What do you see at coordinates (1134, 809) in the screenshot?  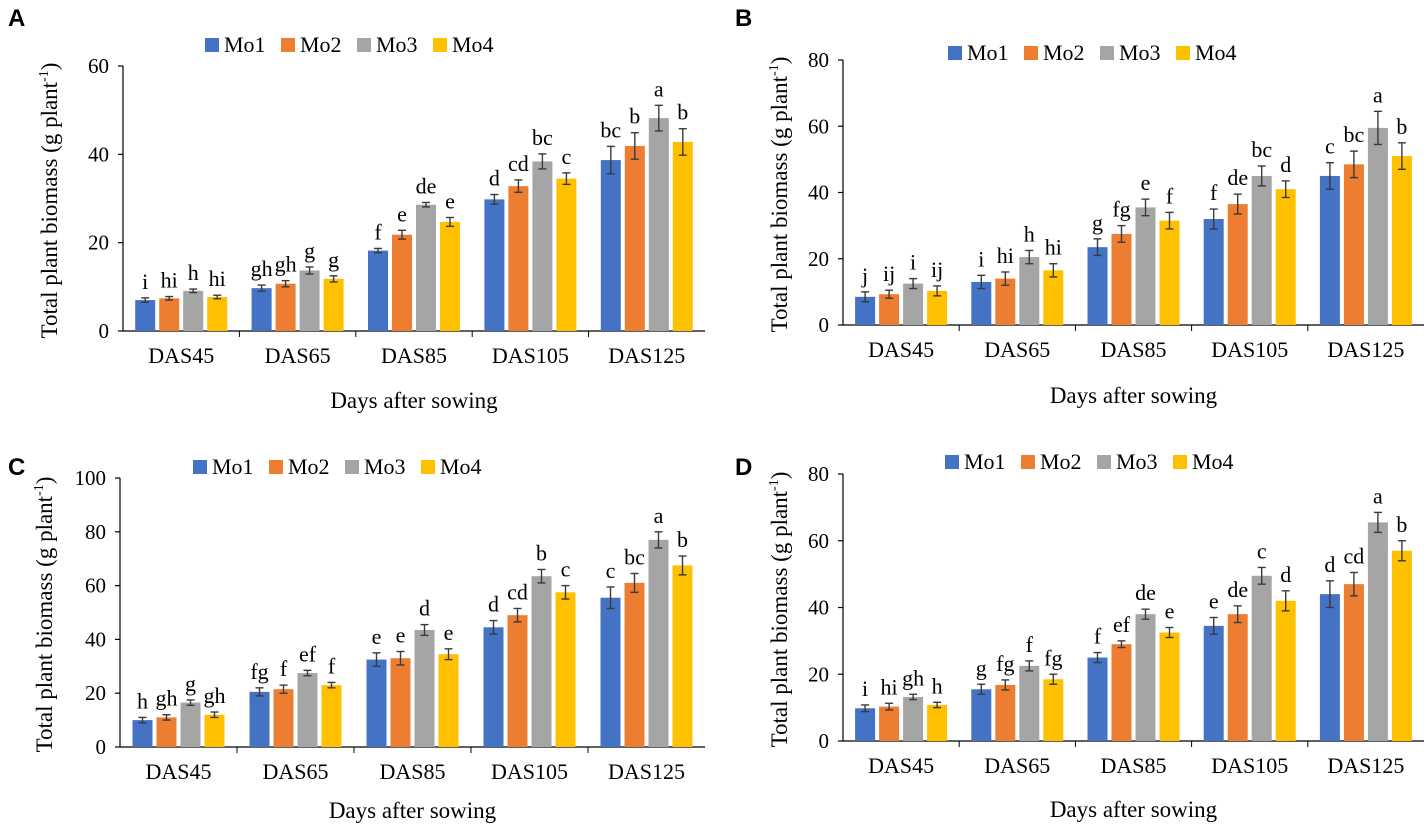 I see `x-axis-title: Days after sowing` at bounding box center [1134, 809].